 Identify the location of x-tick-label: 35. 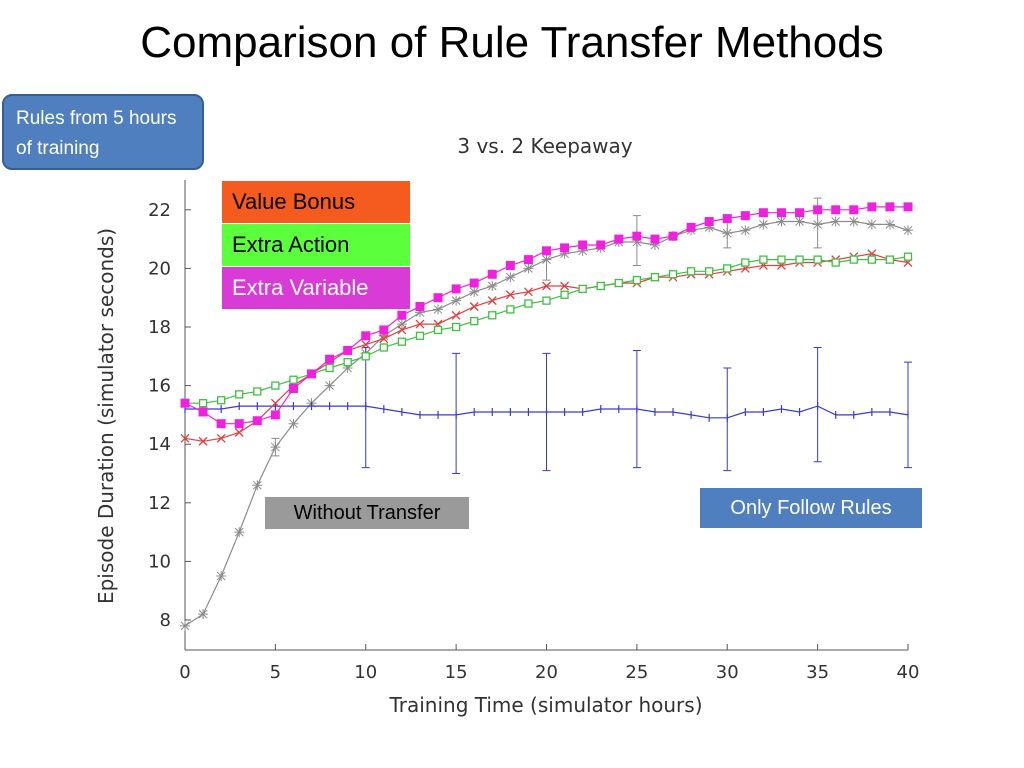
(817, 672).